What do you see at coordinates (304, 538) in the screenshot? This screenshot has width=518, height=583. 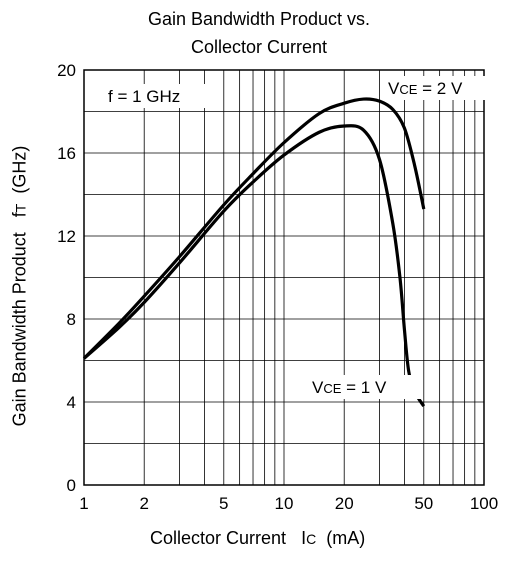 I see `x-axis-symbol: I` at bounding box center [304, 538].